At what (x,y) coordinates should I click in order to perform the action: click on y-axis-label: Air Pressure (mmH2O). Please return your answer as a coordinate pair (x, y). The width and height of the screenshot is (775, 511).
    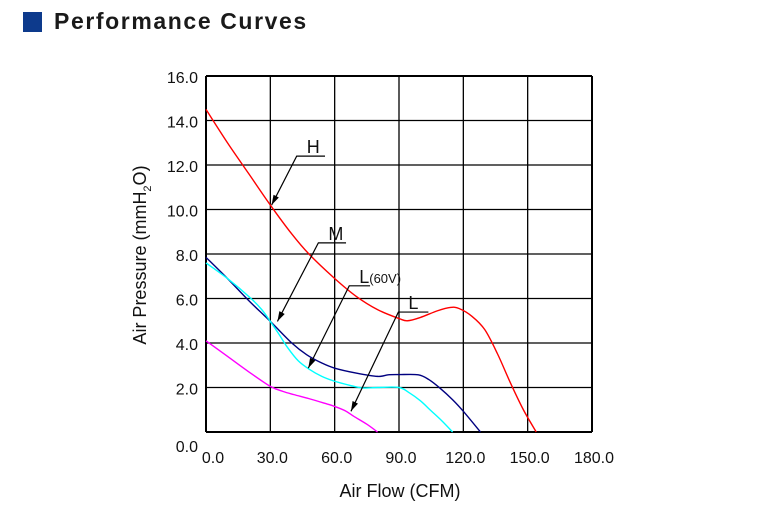
    Looking at the image, I should click on (142, 254).